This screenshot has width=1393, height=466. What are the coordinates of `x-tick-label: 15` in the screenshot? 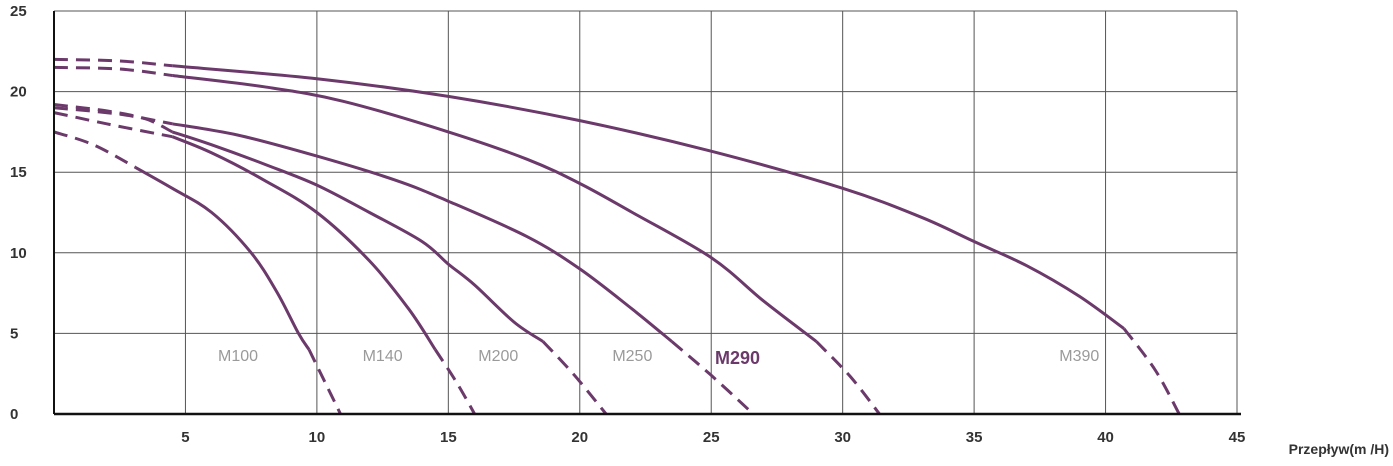 It's located at (448, 437).